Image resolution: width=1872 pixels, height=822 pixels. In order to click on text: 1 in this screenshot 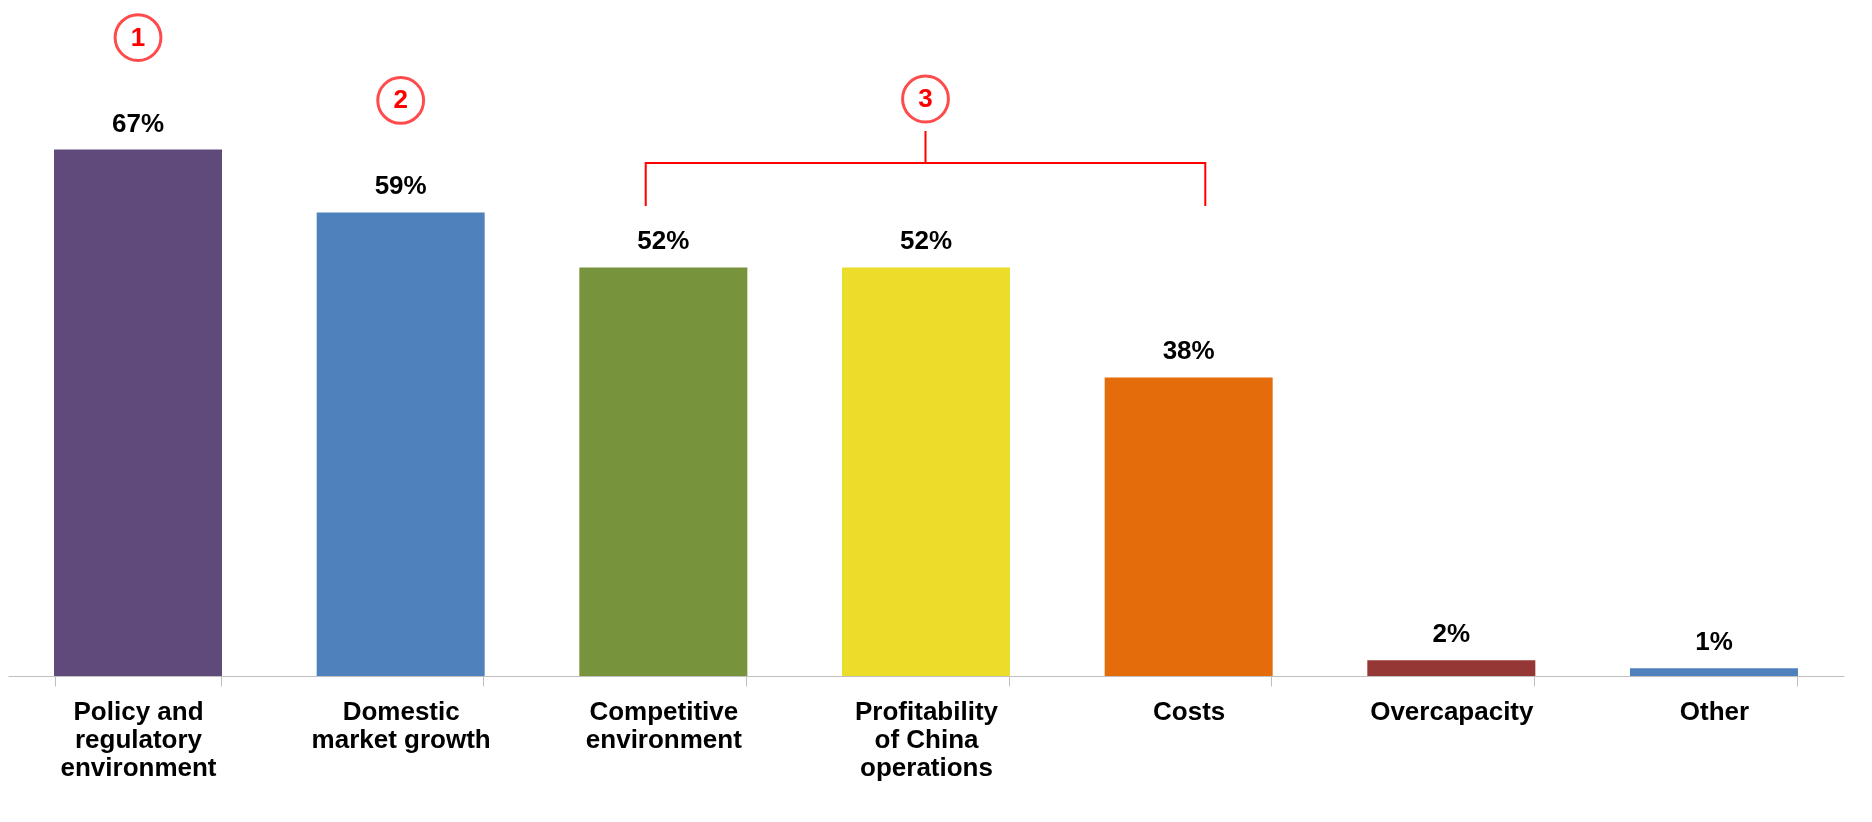, I will do `click(138, 36)`.